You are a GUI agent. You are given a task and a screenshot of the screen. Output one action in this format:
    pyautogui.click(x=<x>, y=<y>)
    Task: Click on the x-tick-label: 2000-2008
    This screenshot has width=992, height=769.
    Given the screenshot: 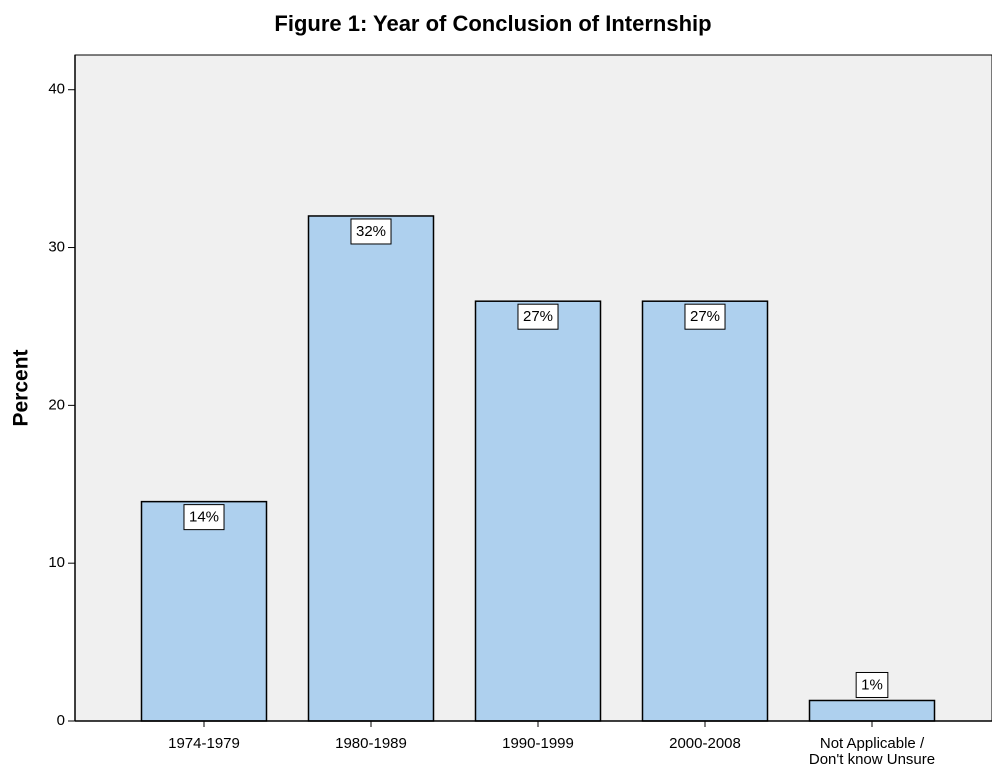 What is the action you would take?
    pyautogui.click(x=705, y=743)
    